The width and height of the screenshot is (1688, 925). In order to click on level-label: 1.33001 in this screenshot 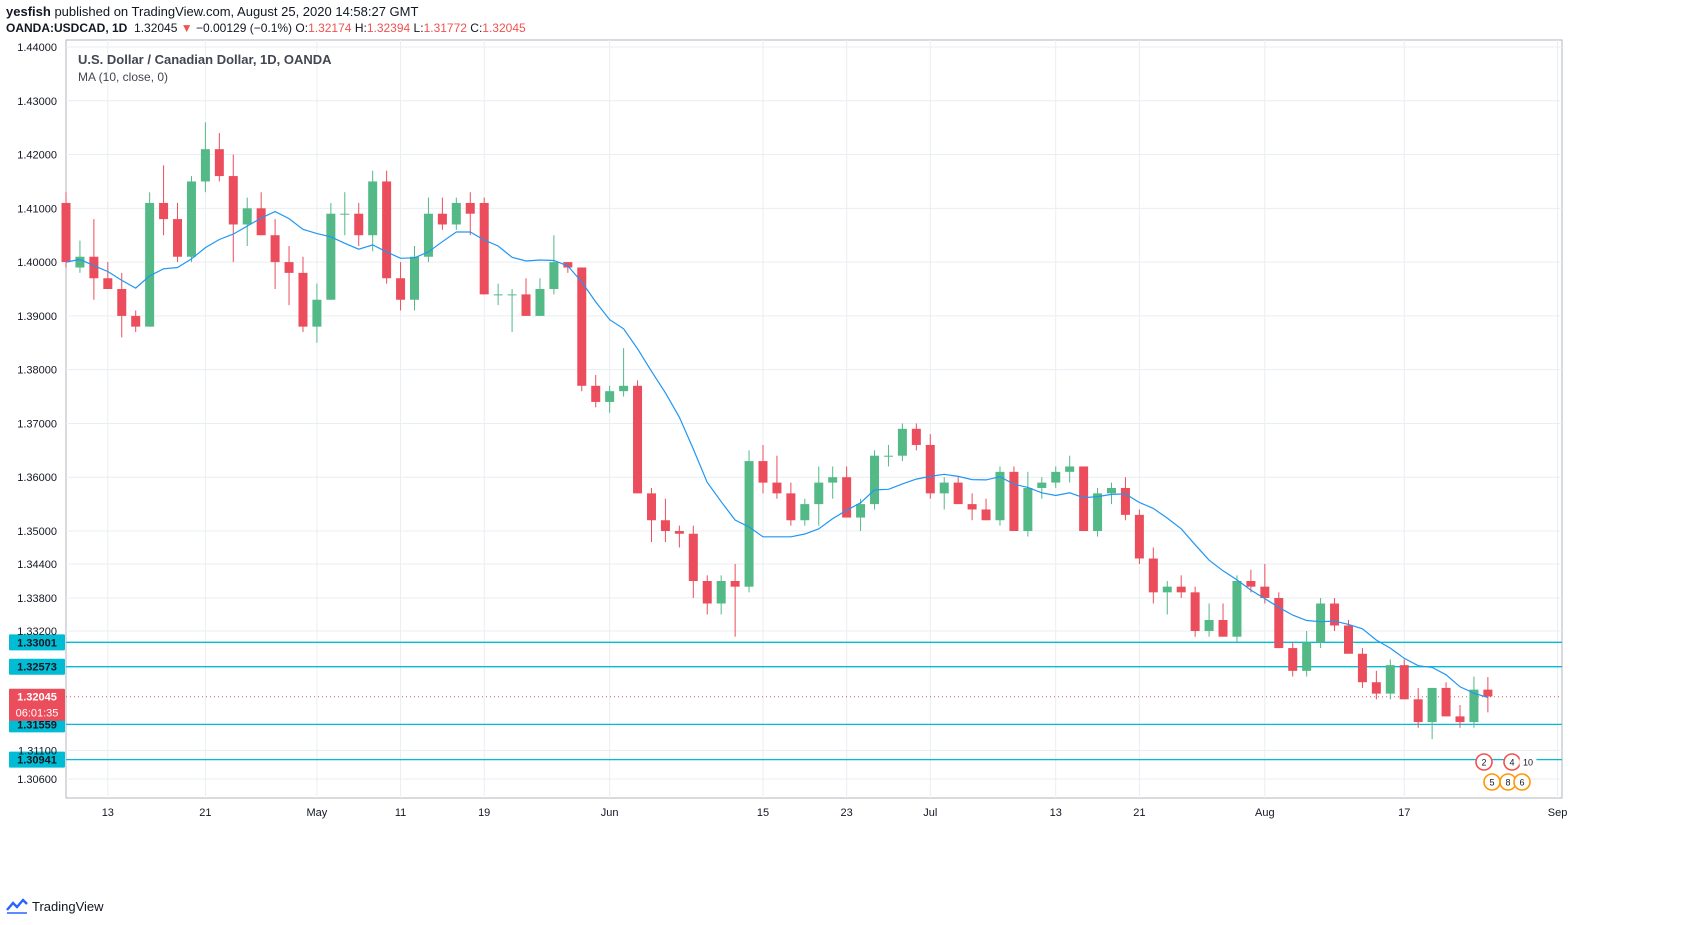, I will do `click(37, 643)`.